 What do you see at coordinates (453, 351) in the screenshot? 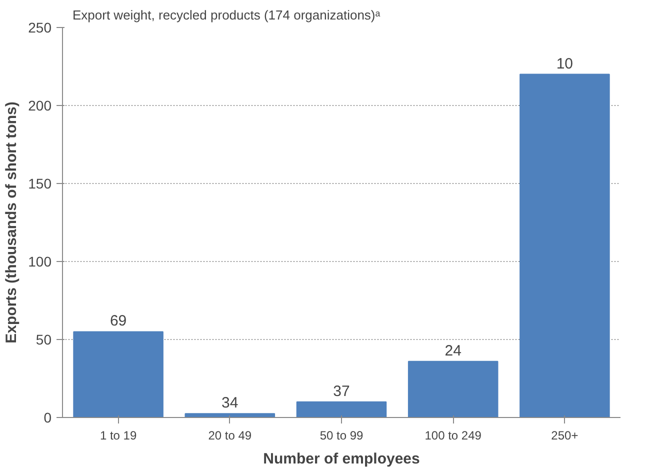
I see `annotation: 24` at bounding box center [453, 351].